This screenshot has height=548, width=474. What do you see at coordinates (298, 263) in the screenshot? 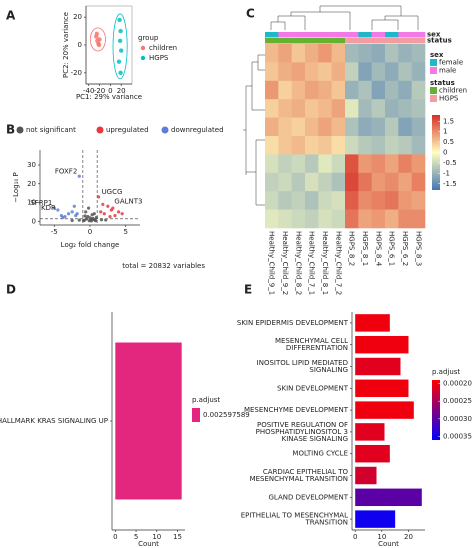
I see `column-label: Healthy_Child_8_2` at bounding box center [298, 263].